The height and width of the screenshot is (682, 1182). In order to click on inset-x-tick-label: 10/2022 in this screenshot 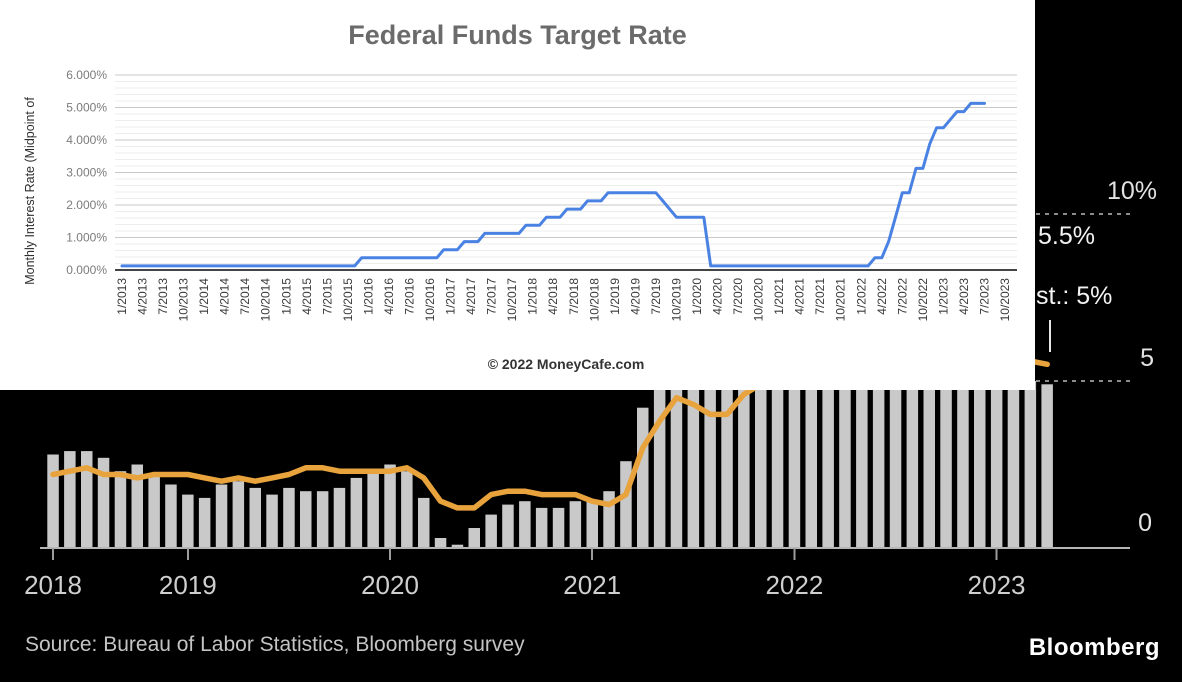, I will do `click(923, 300)`.